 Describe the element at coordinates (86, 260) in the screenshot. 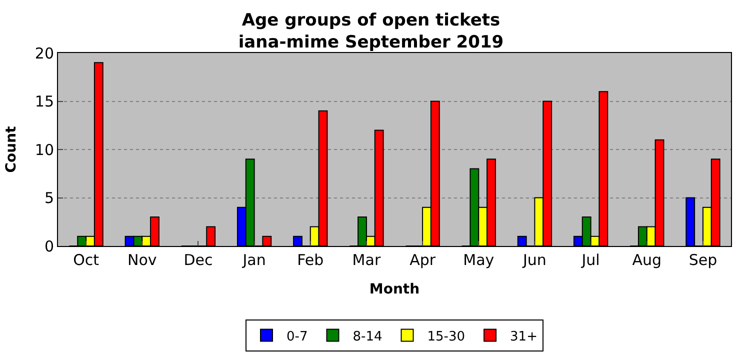

I see `x-tick-label: Oct` at that location.